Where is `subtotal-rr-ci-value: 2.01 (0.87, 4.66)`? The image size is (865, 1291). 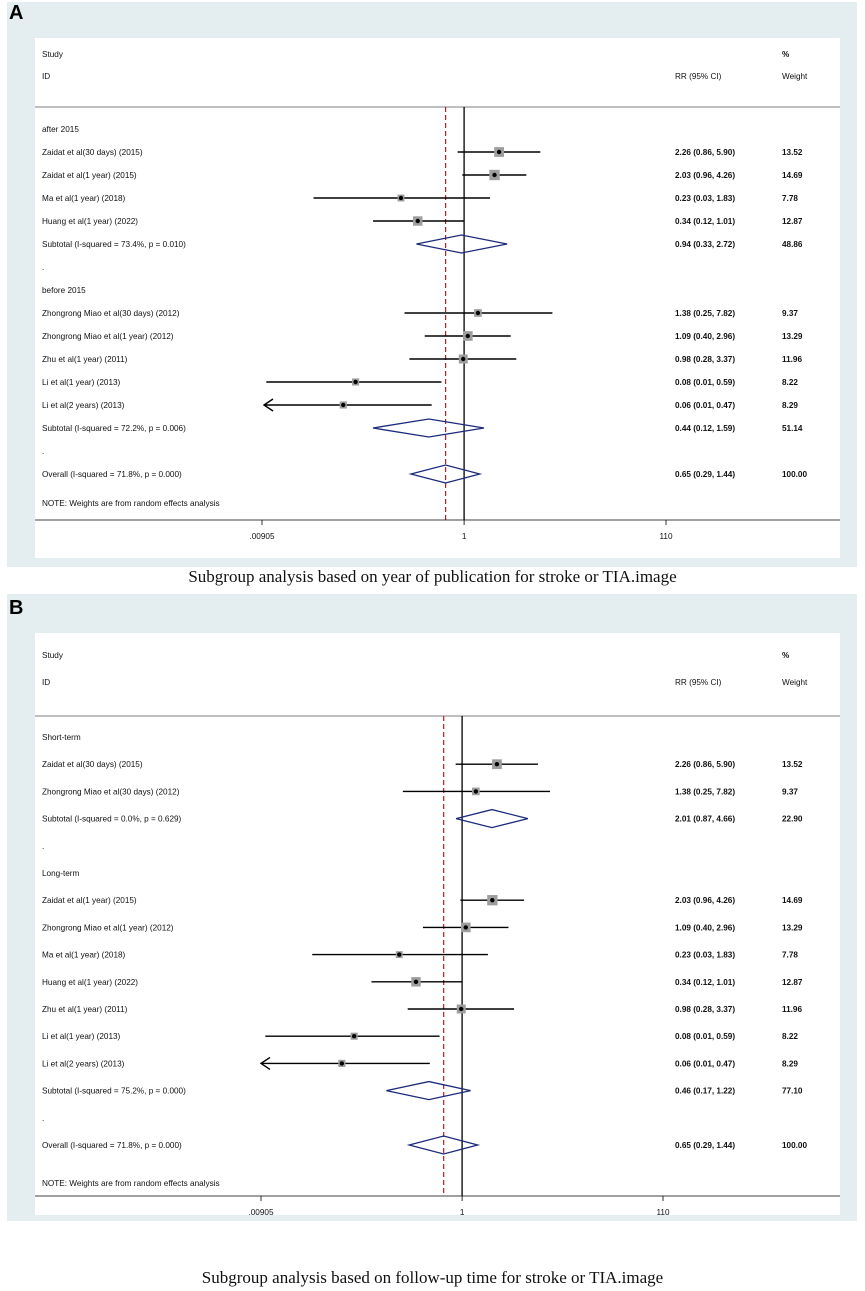 subtotal-rr-ci-value: 2.01 (0.87, 4.66) is located at coordinates (705, 819).